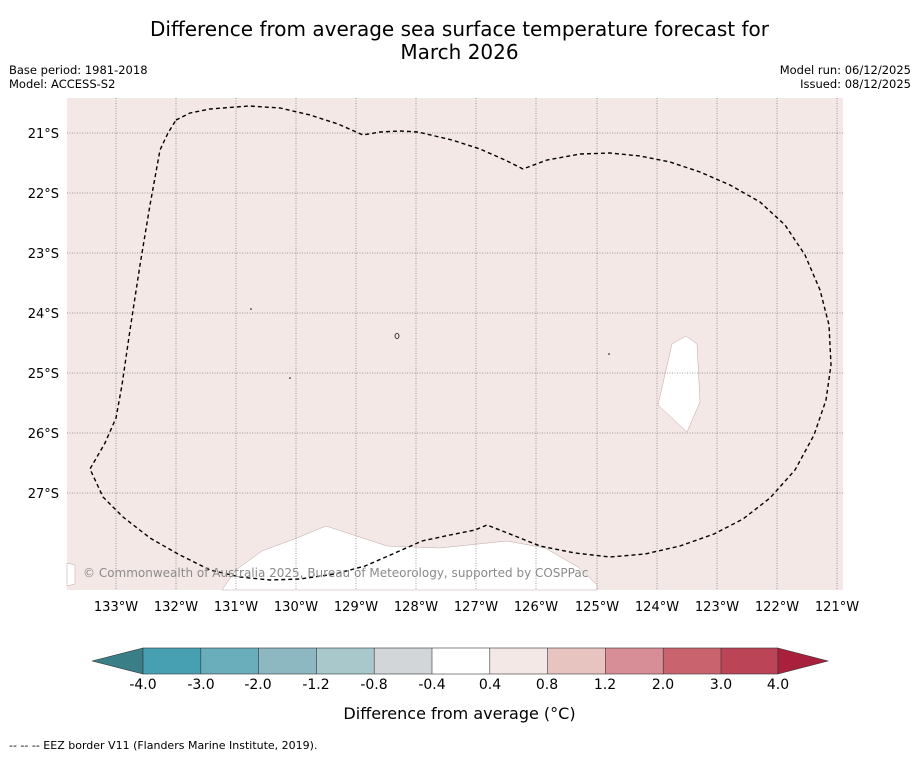 Image resolution: width=919 pixels, height=758 pixels. What do you see at coordinates (296, 607) in the screenshot?
I see `lon-label-130w: 130°W` at bounding box center [296, 607].